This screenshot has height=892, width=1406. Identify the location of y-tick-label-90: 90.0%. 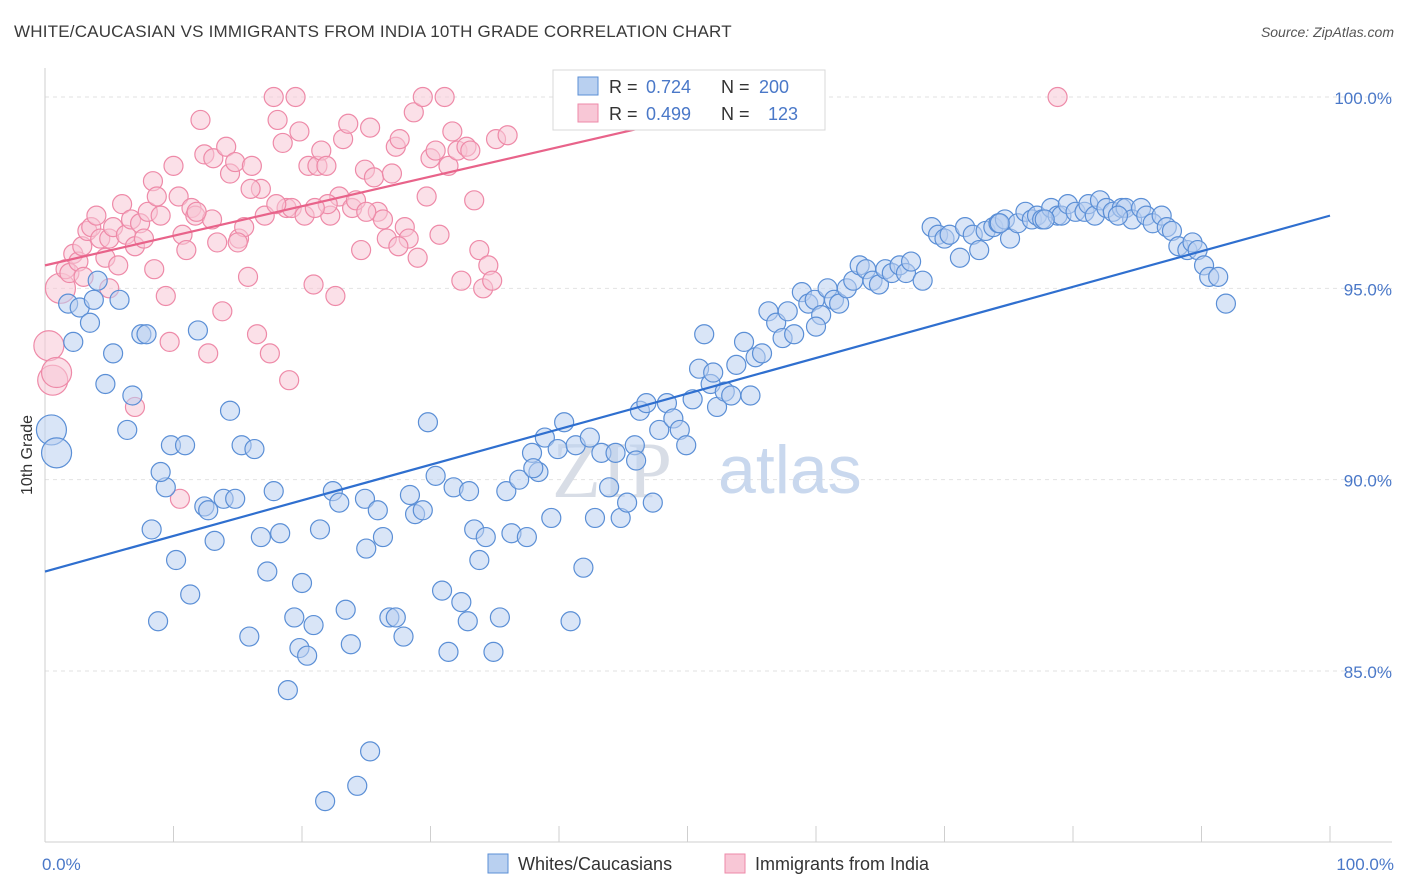
(1368, 481).